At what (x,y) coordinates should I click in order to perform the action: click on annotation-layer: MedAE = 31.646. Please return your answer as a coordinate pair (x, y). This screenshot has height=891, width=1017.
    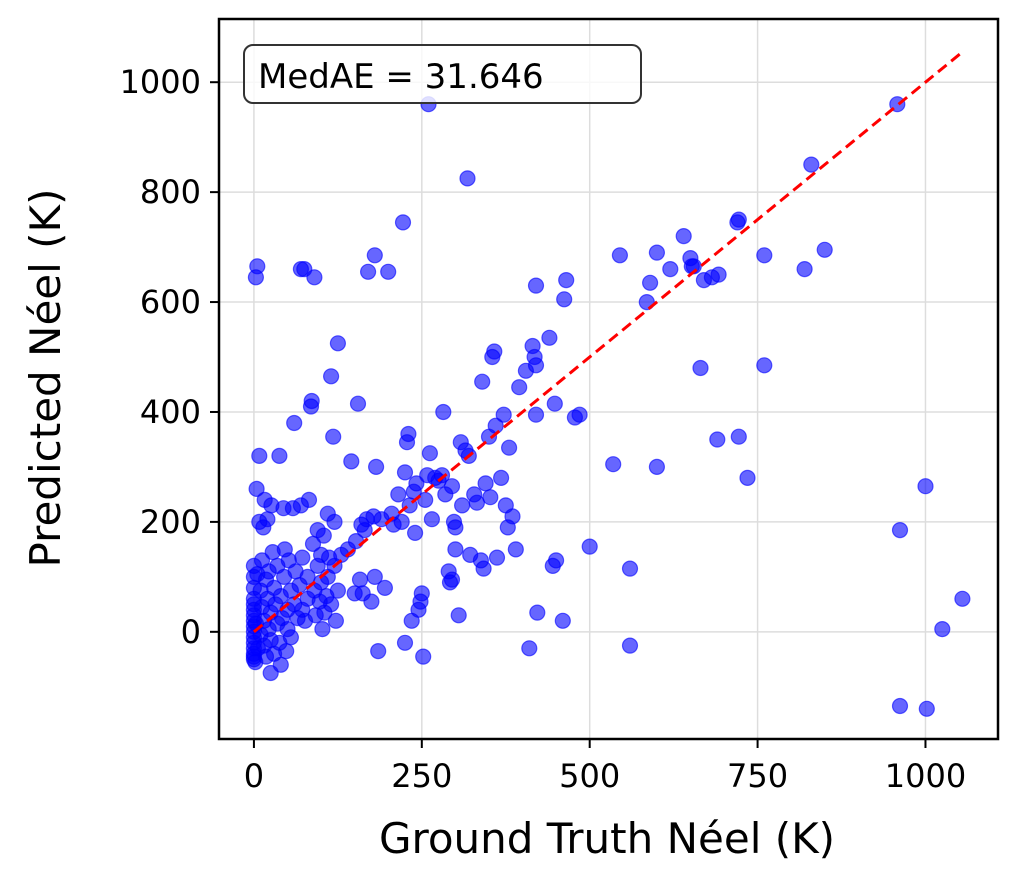
    Looking at the image, I should click on (442, 74).